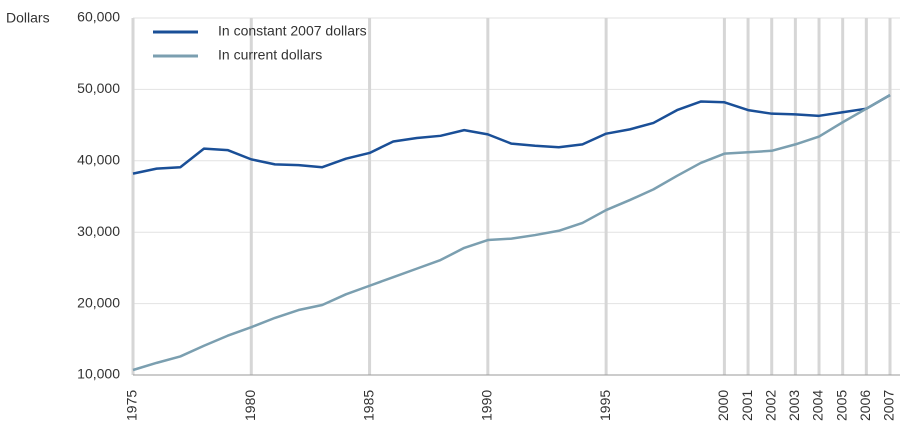 The height and width of the screenshot is (423, 903). What do you see at coordinates (747, 405) in the screenshot?
I see `x-tick-label: 2001` at bounding box center [747, 405].